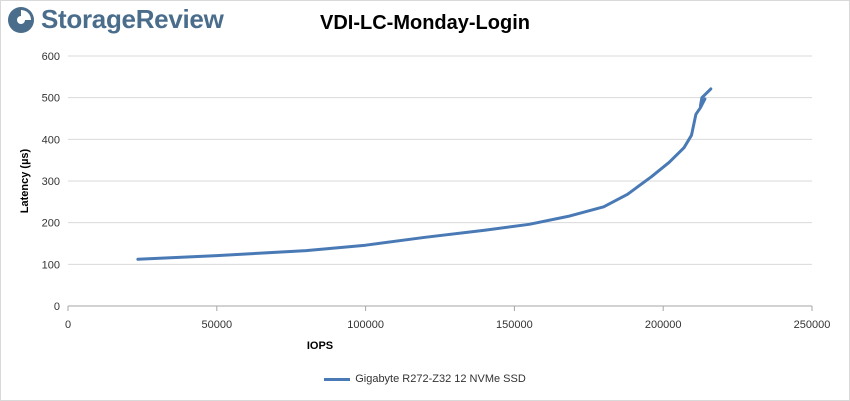 The image size is (850, 401). What do you see at coordinates (51, 265) in the screenshot?
I see `y-tick-label: 100` at bounding box center [51, 265].